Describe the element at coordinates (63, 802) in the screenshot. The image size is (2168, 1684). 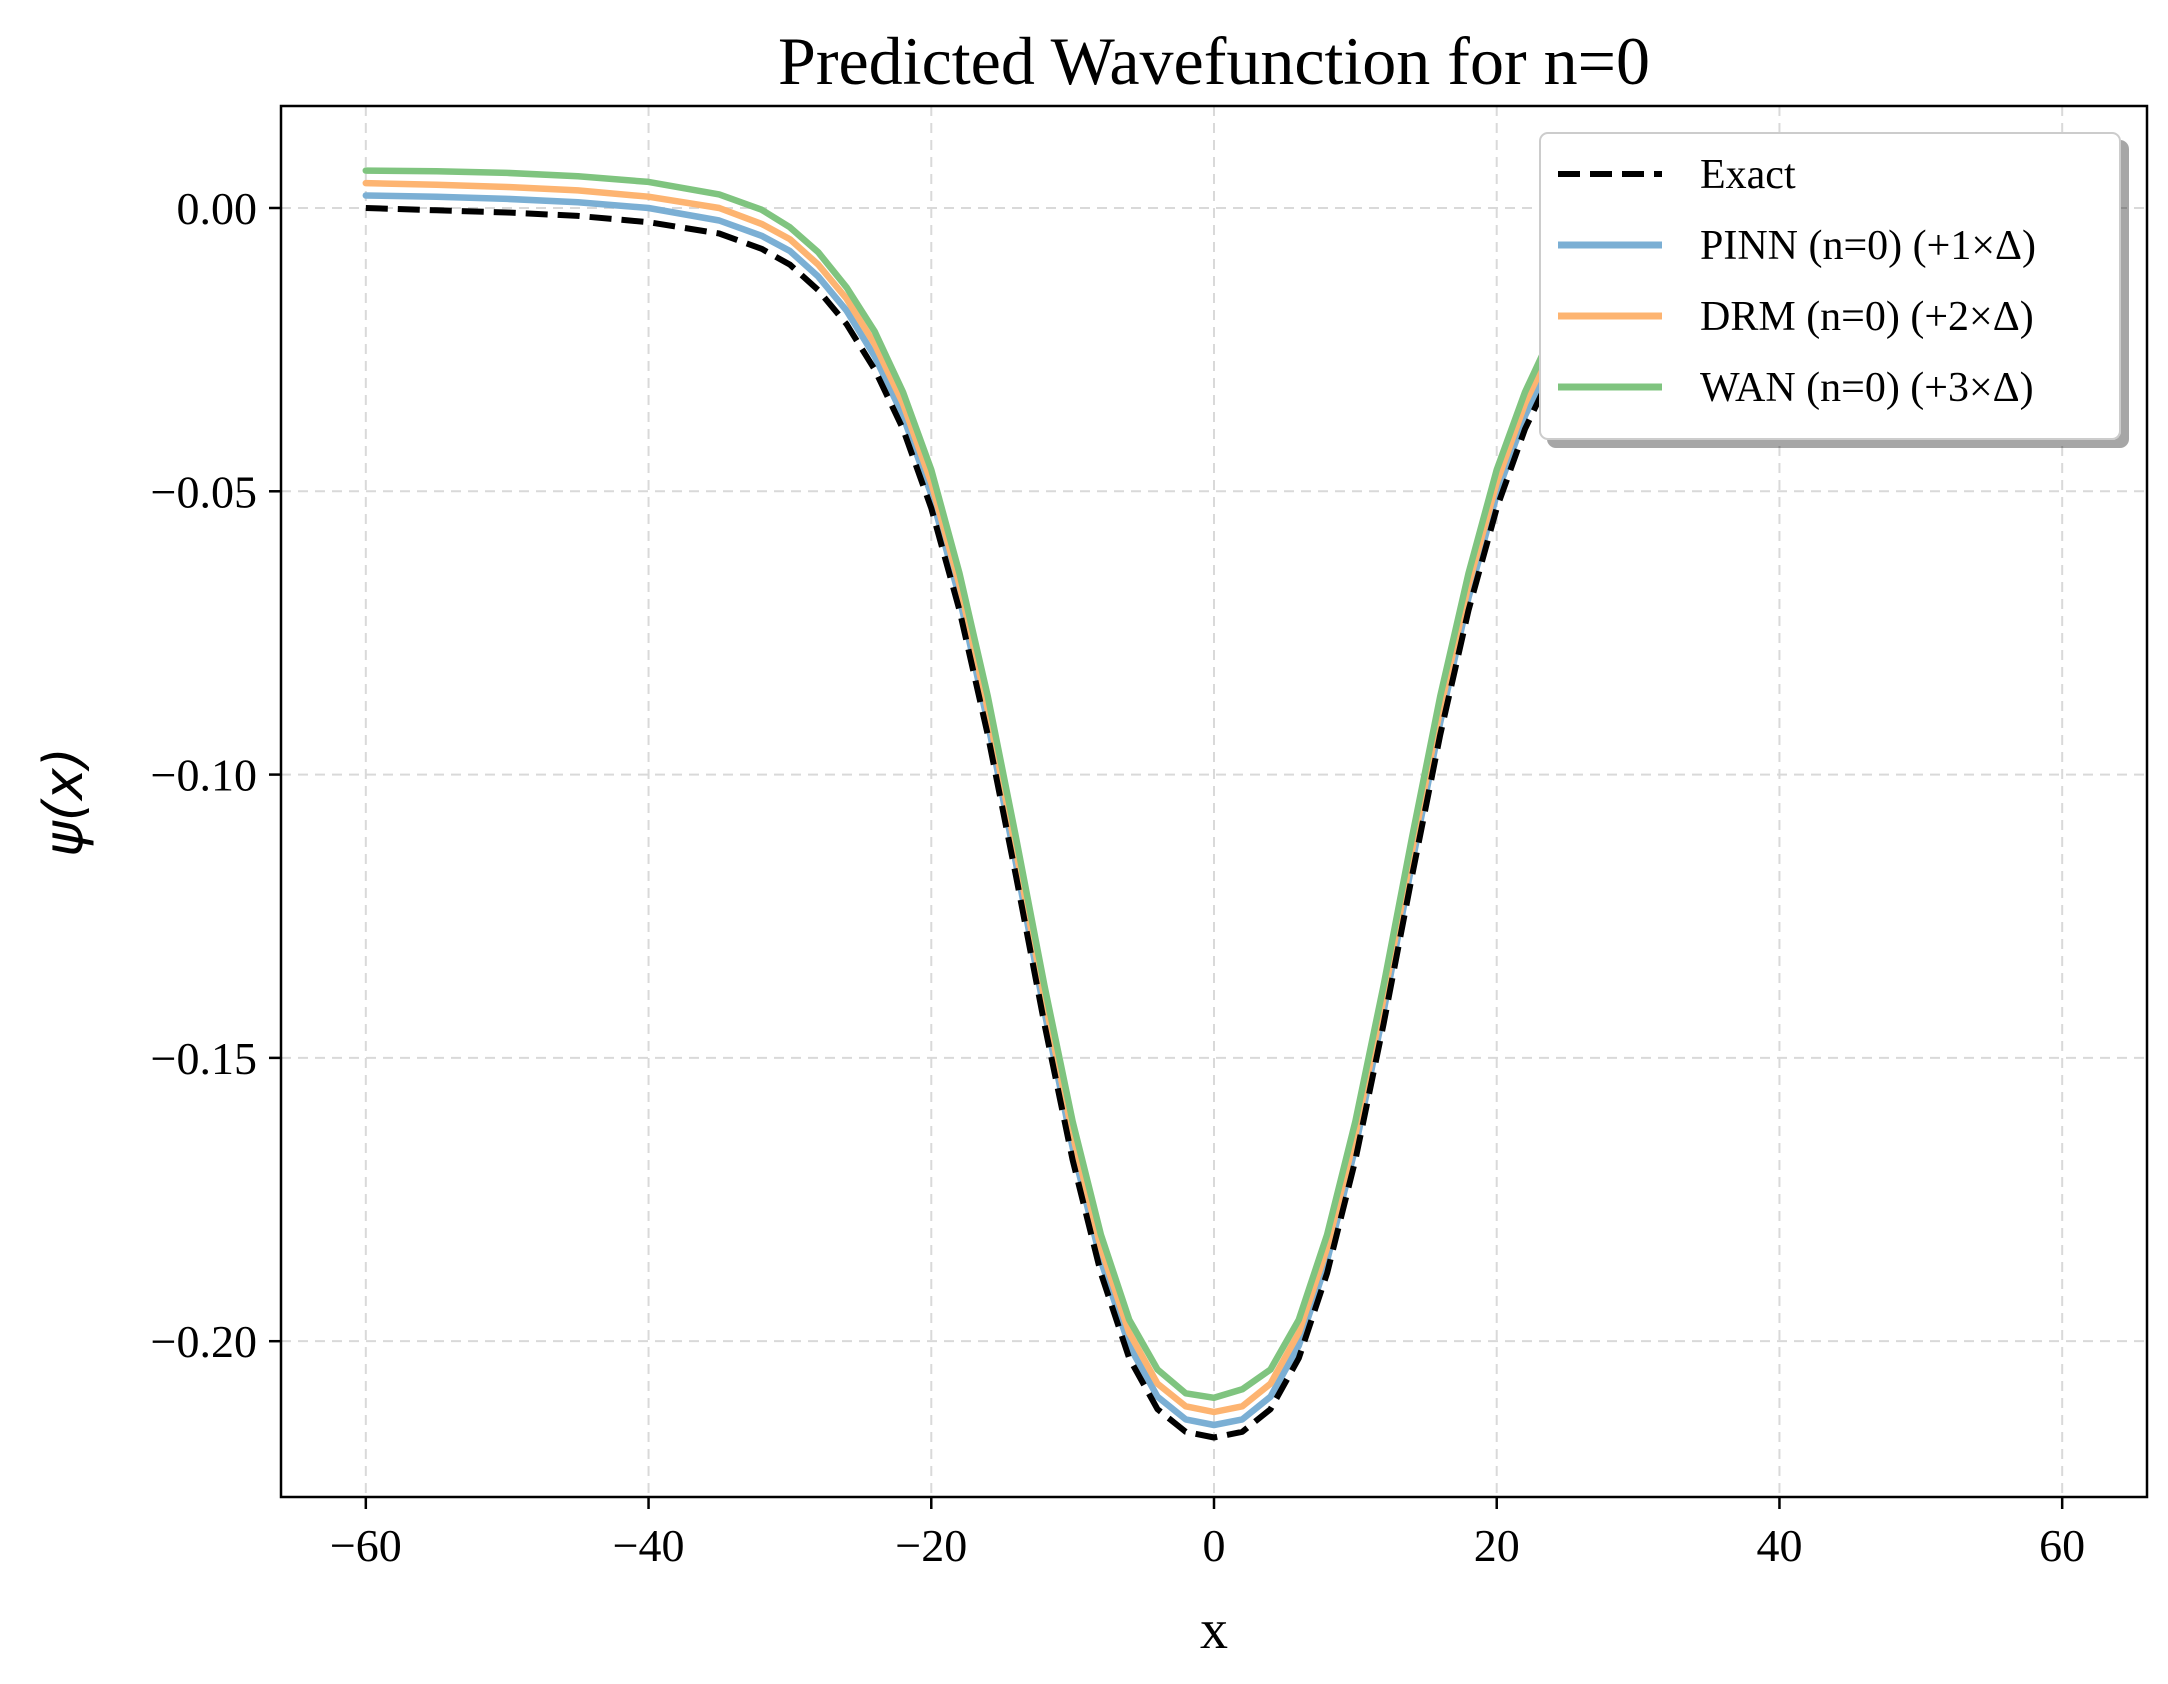
I see `y-axis-label: ψ(x)` at that location.